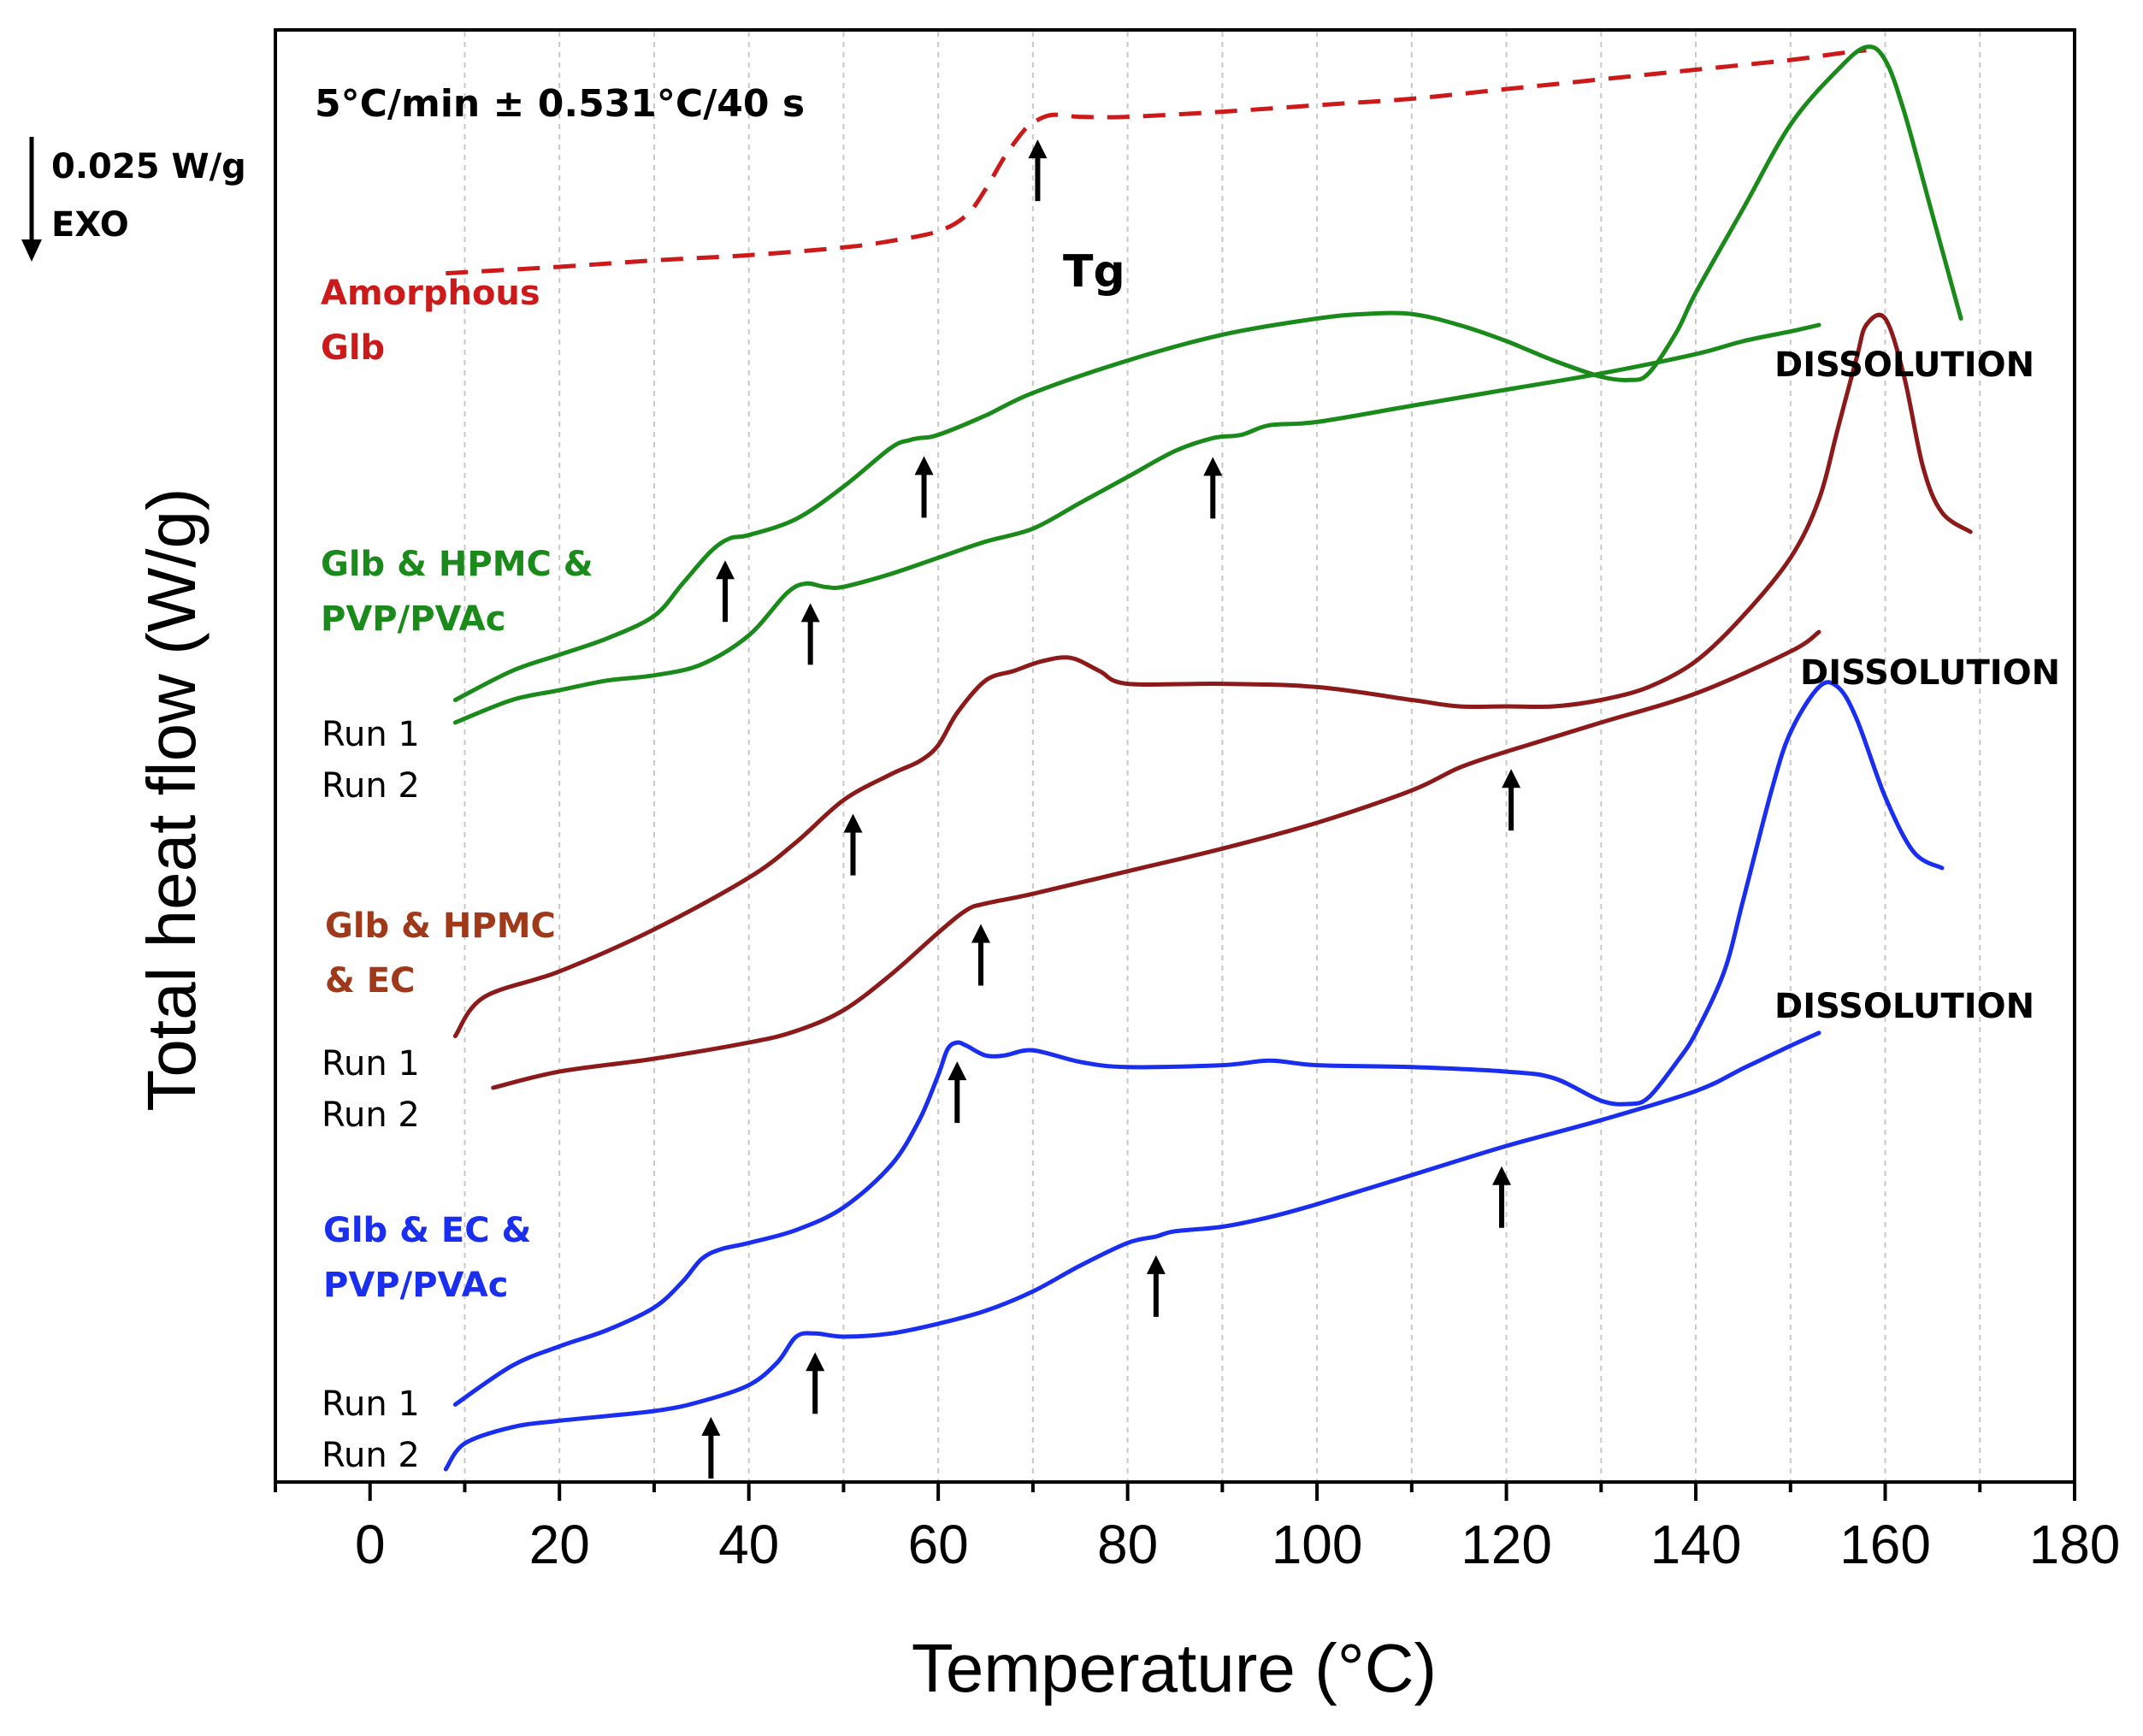 The width and height of the screenshot is (2143, 1736). Describe the element at coordinates (370, 1545) in the screenshot. I see `x-tick-label: 0` at that location.